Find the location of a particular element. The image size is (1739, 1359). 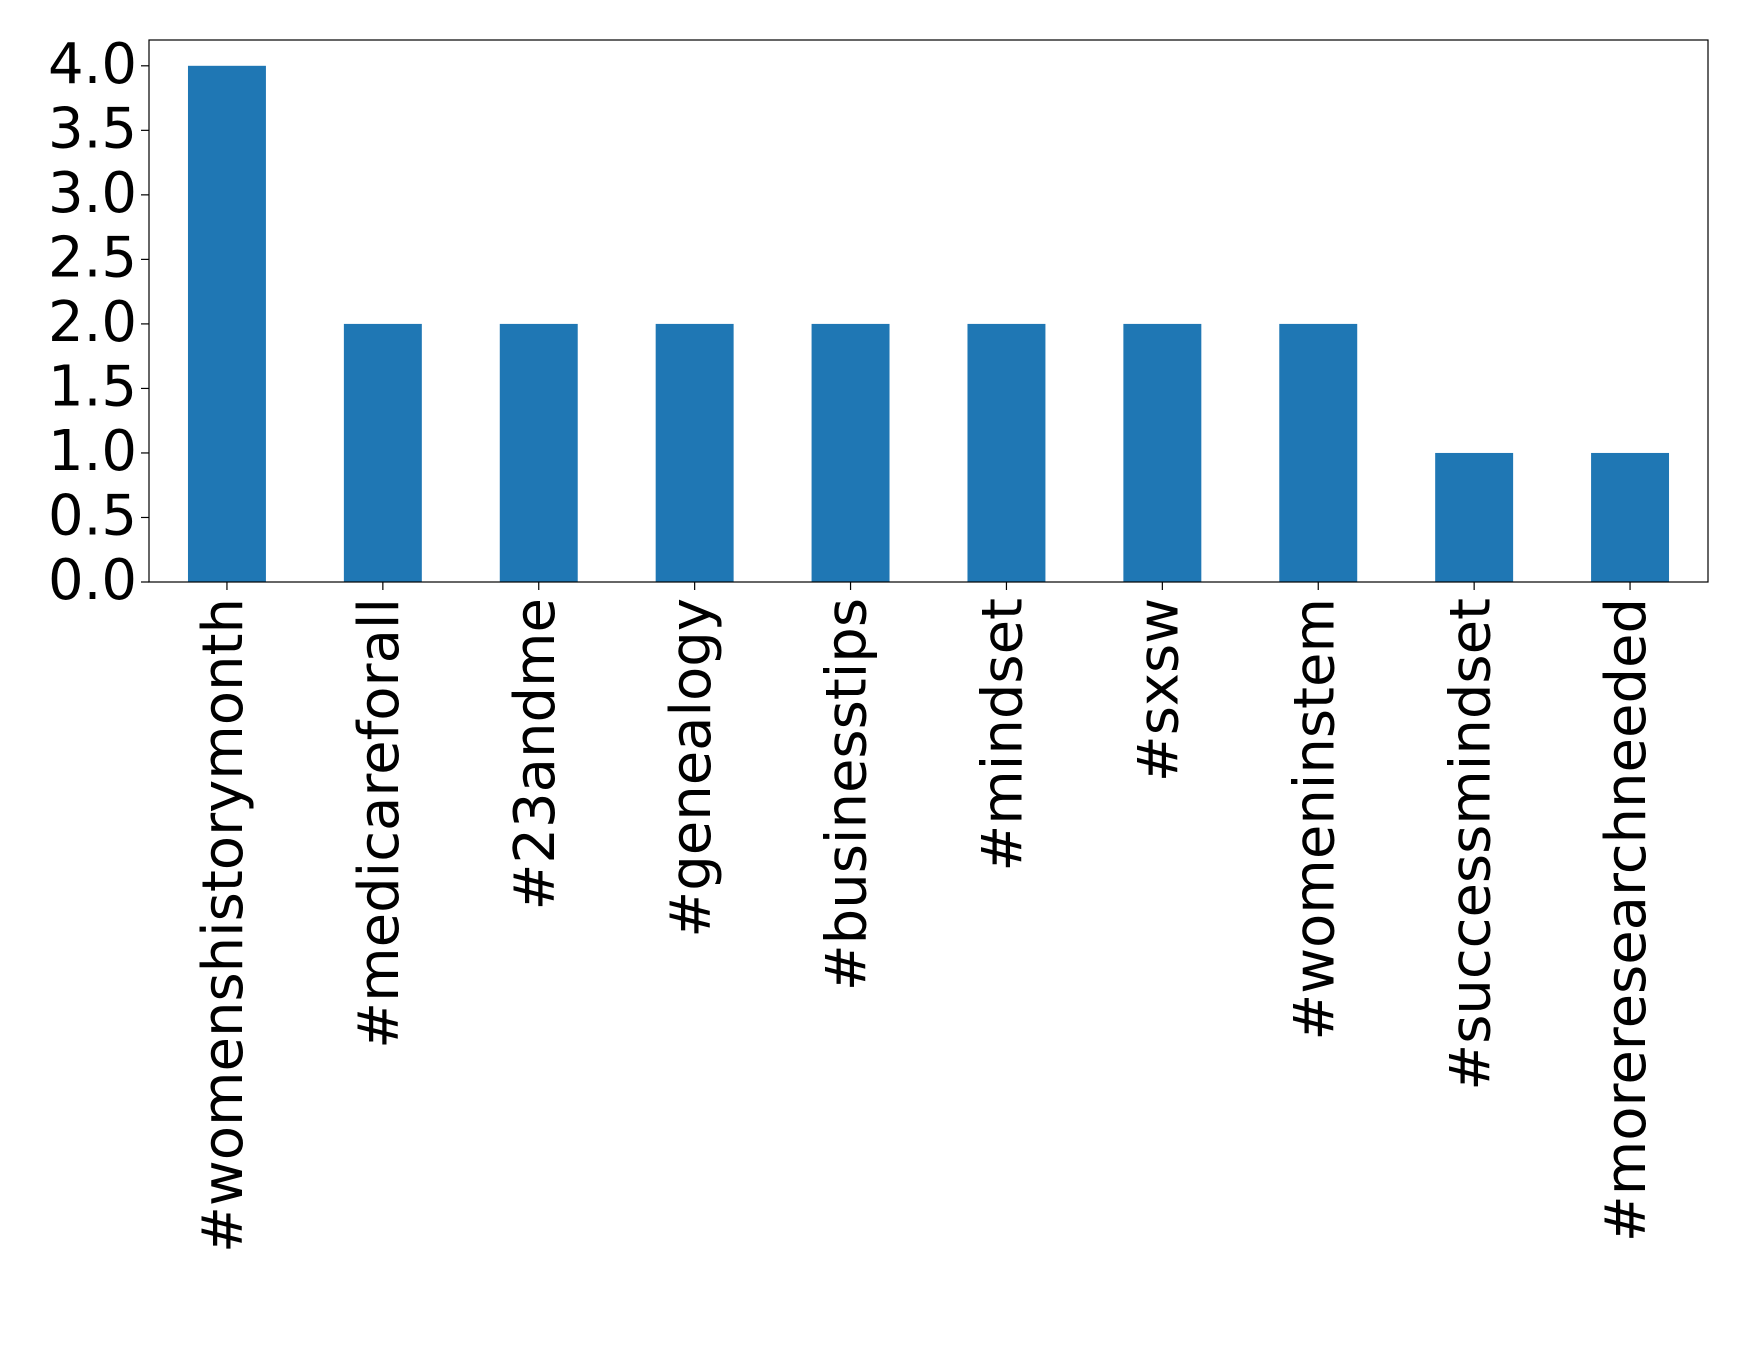

y-tick-label: 3.5 is located at coordinates (92, 128).